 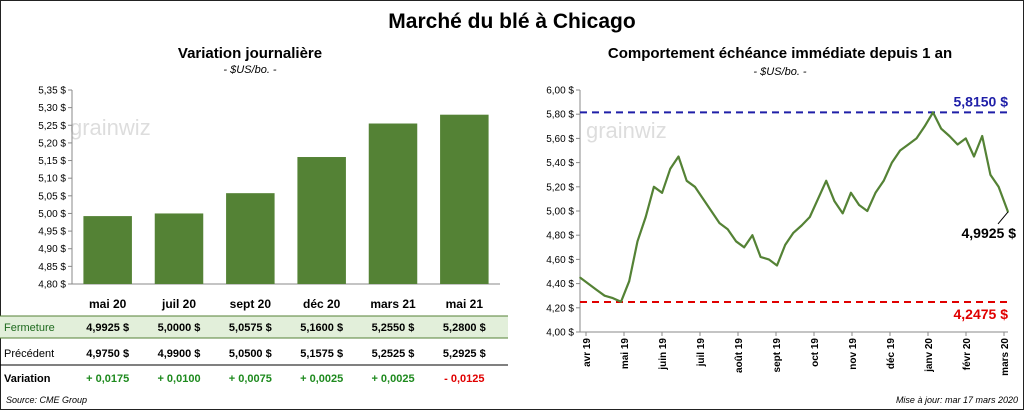 I want to click on table-cell: - 0,0125, so click(x=464, y=379).